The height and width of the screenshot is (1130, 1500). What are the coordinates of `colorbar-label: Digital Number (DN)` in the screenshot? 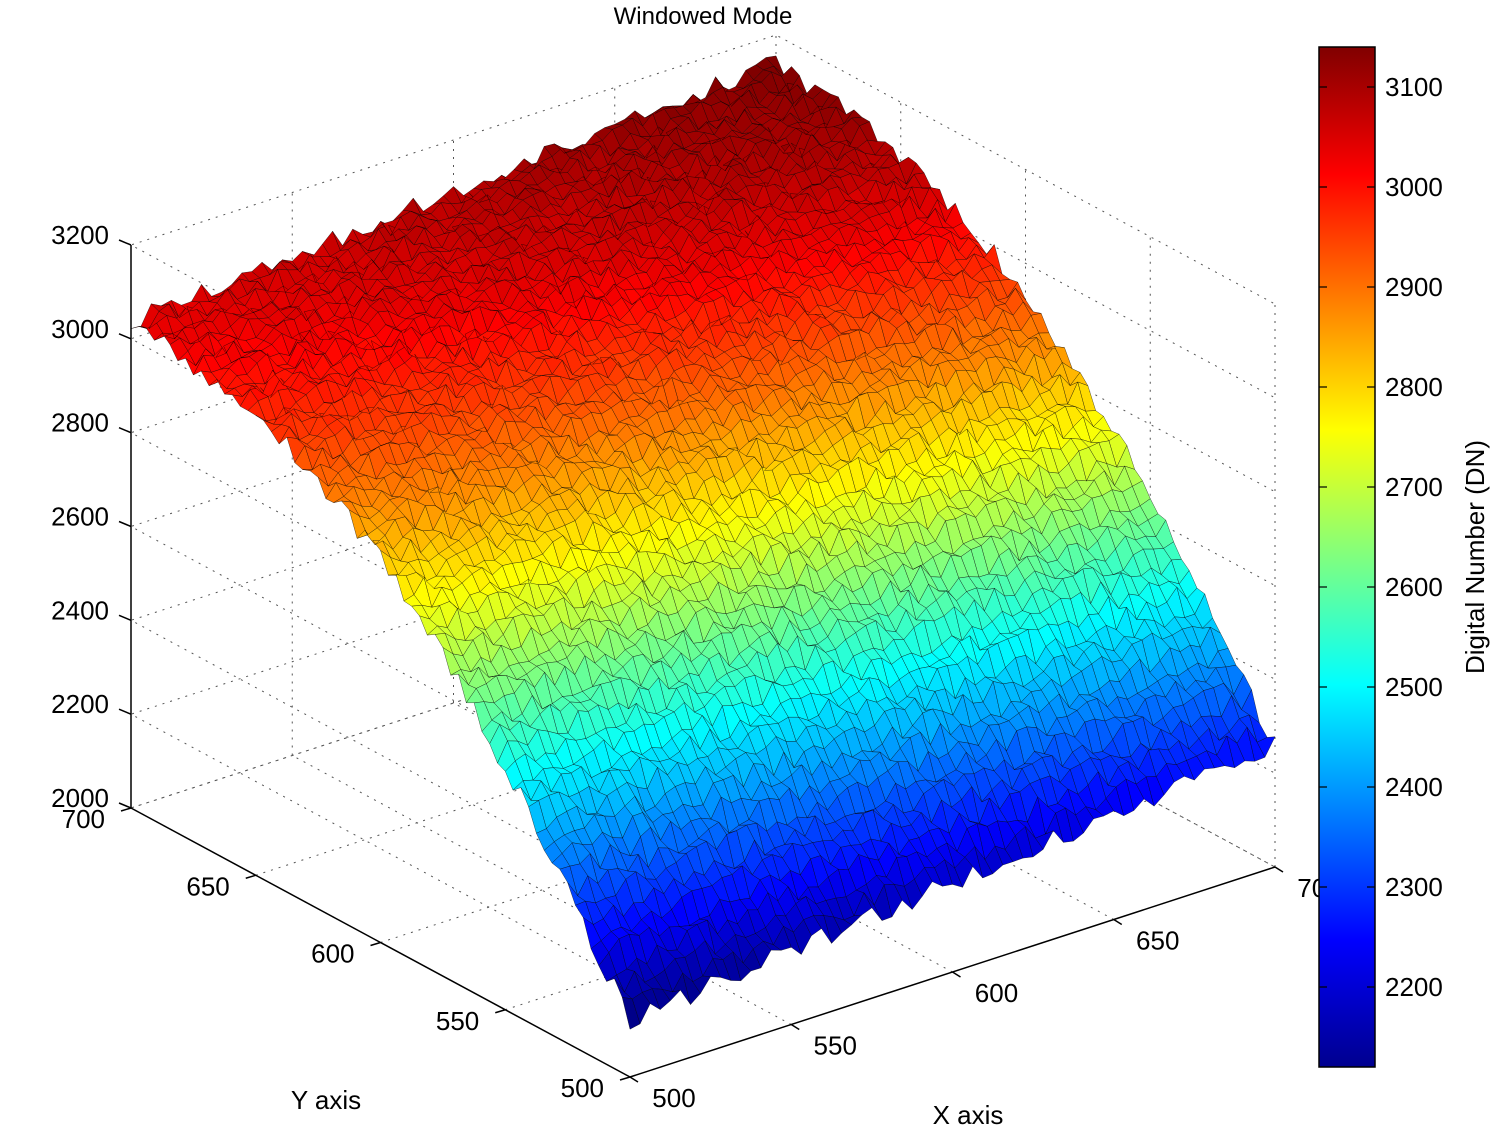 It's located at (1475, 557).